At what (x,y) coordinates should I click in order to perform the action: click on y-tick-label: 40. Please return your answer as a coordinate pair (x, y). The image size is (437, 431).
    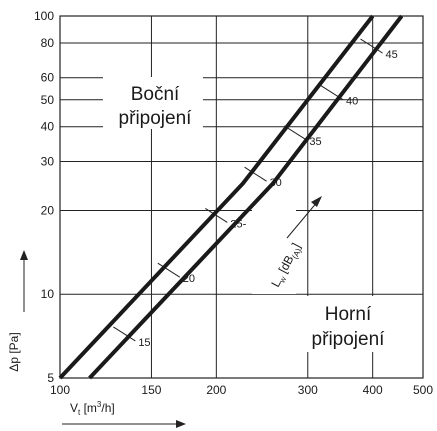
    Looking at the image, I should click on (48, 127).